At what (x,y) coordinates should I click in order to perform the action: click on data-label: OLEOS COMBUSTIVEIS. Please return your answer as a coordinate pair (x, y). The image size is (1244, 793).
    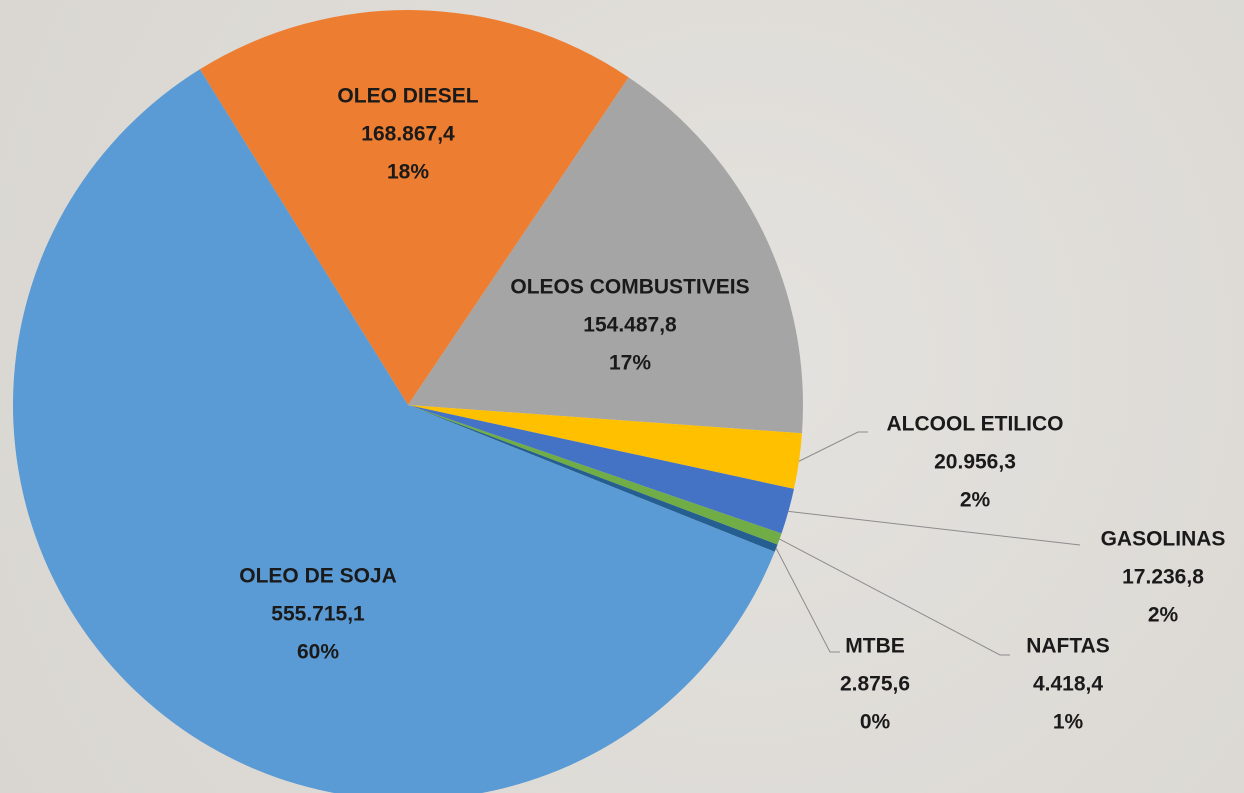
    Looking at the image, I should click on (629, 287).